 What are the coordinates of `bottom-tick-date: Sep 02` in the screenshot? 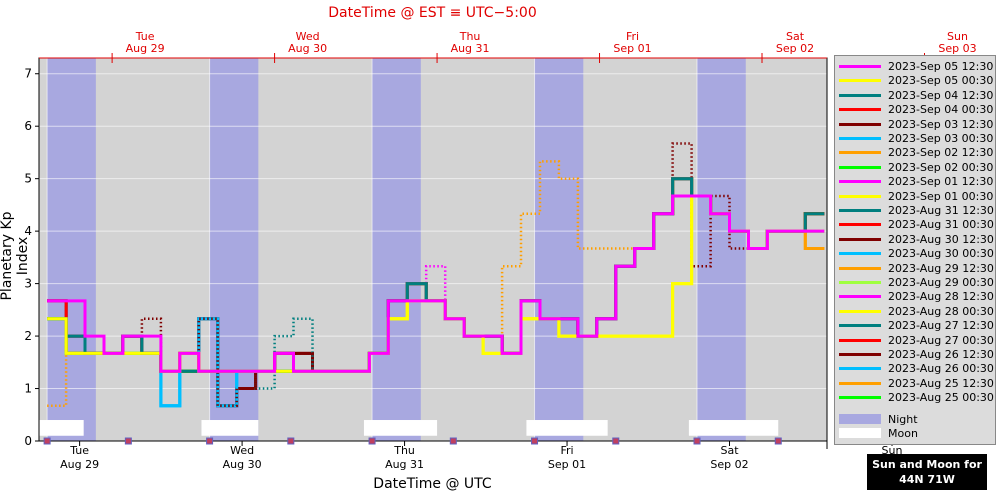 It's located at (729, 464).